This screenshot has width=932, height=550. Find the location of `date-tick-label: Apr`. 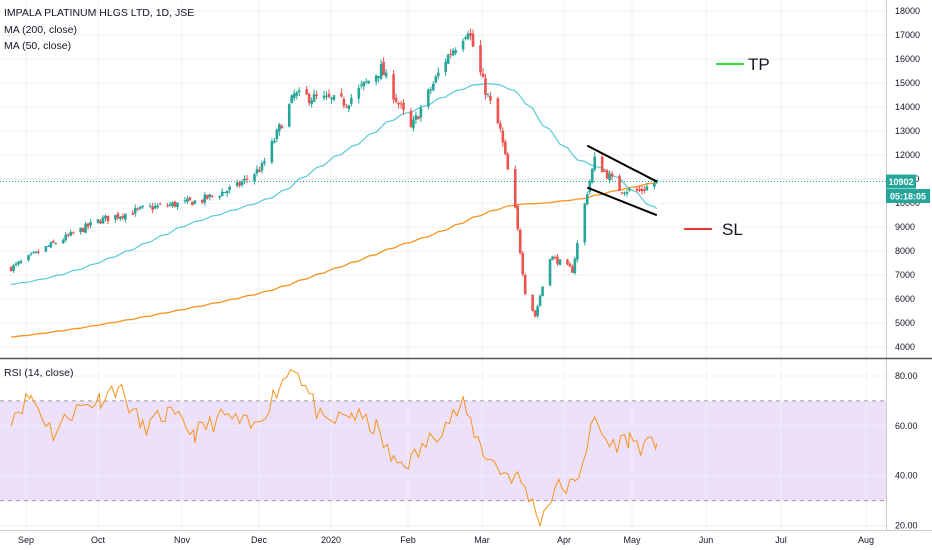

date-tick-label: Apr is located at coordinates (564, 540).